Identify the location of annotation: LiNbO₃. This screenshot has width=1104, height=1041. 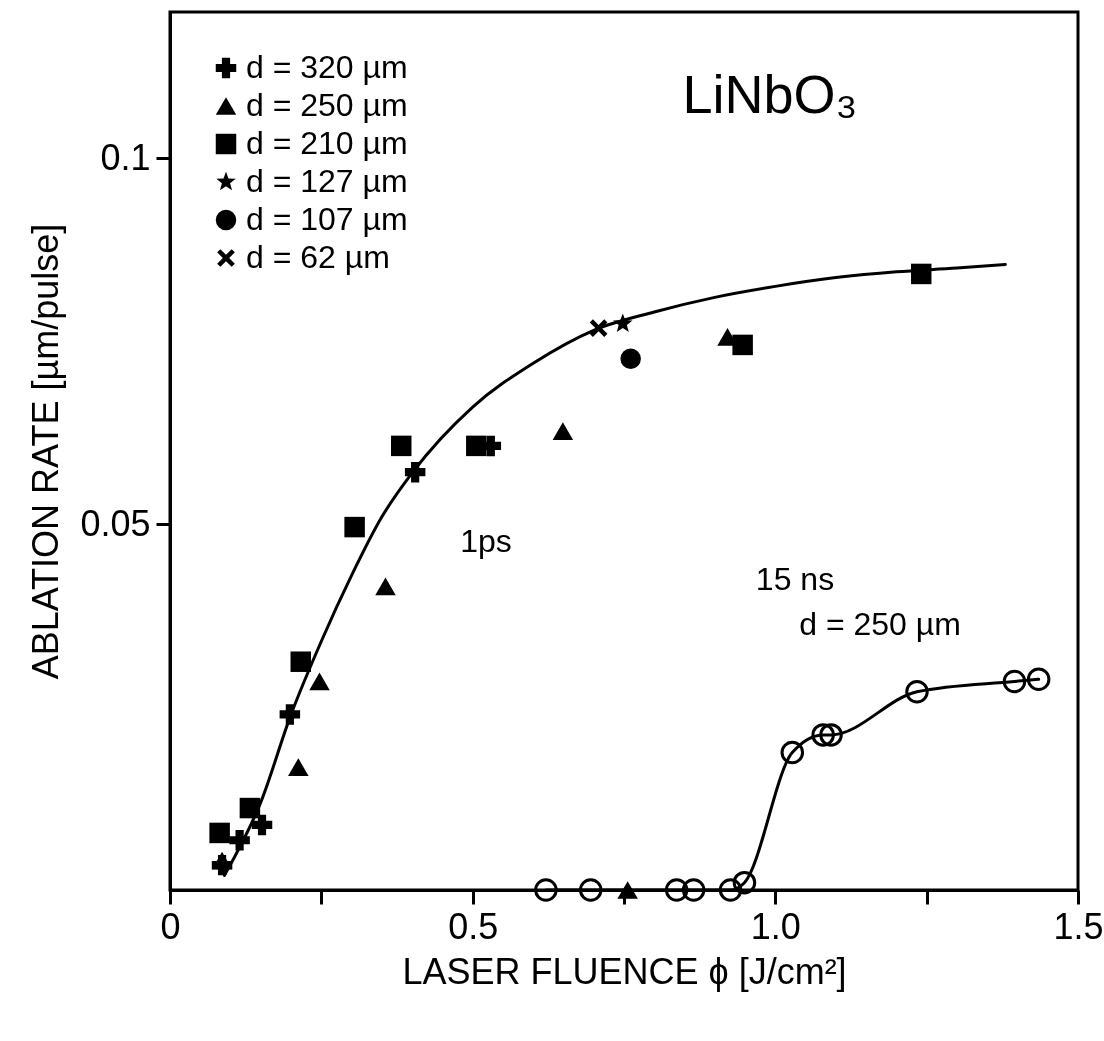
(770, 94).